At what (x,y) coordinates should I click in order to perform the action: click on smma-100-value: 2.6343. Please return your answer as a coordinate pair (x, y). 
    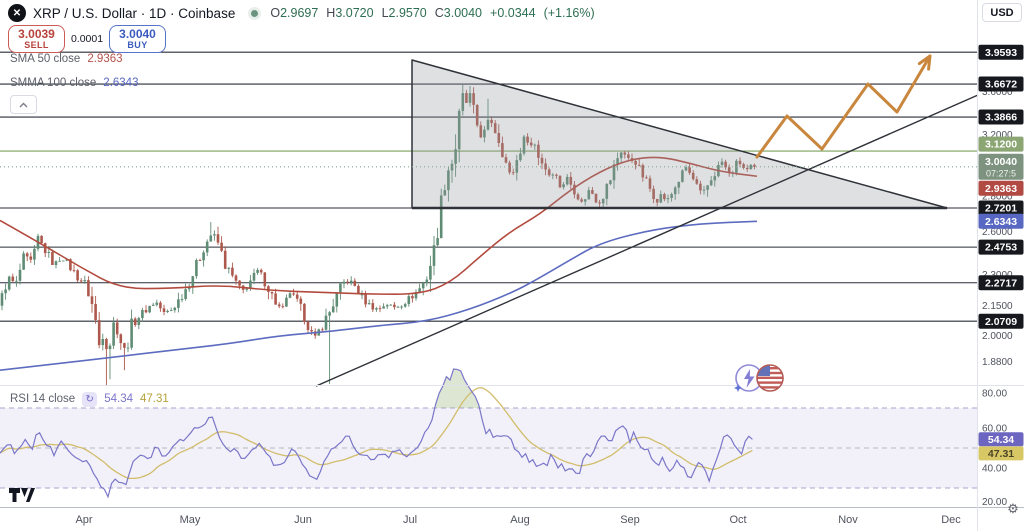
    Looking at the image, I should click on (121, 83).